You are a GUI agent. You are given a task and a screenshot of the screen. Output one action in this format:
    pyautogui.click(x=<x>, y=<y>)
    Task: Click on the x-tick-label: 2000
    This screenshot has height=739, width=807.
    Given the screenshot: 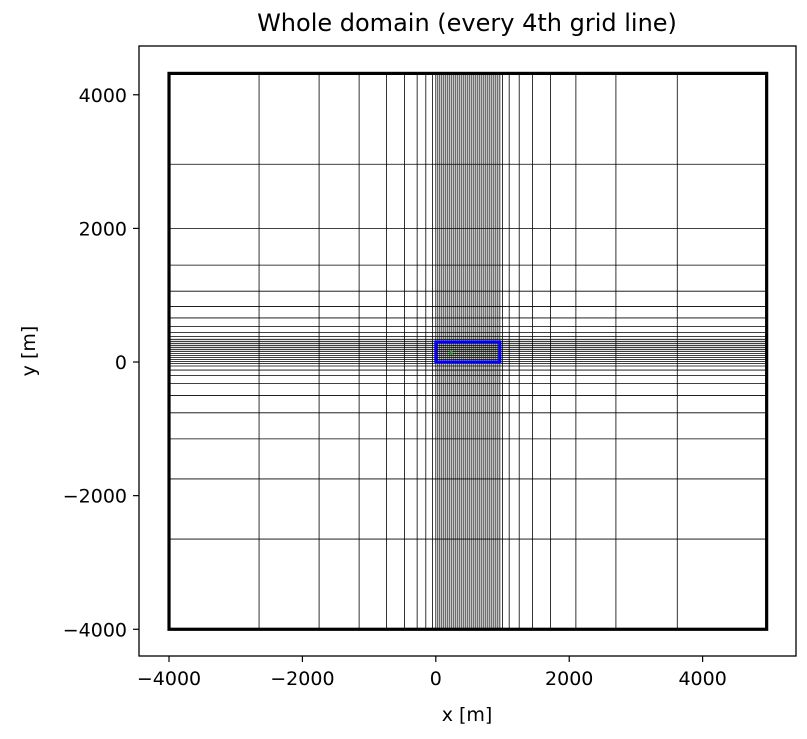 What is the action you would take?
    pyautogui.click(x=569, y=679)
    